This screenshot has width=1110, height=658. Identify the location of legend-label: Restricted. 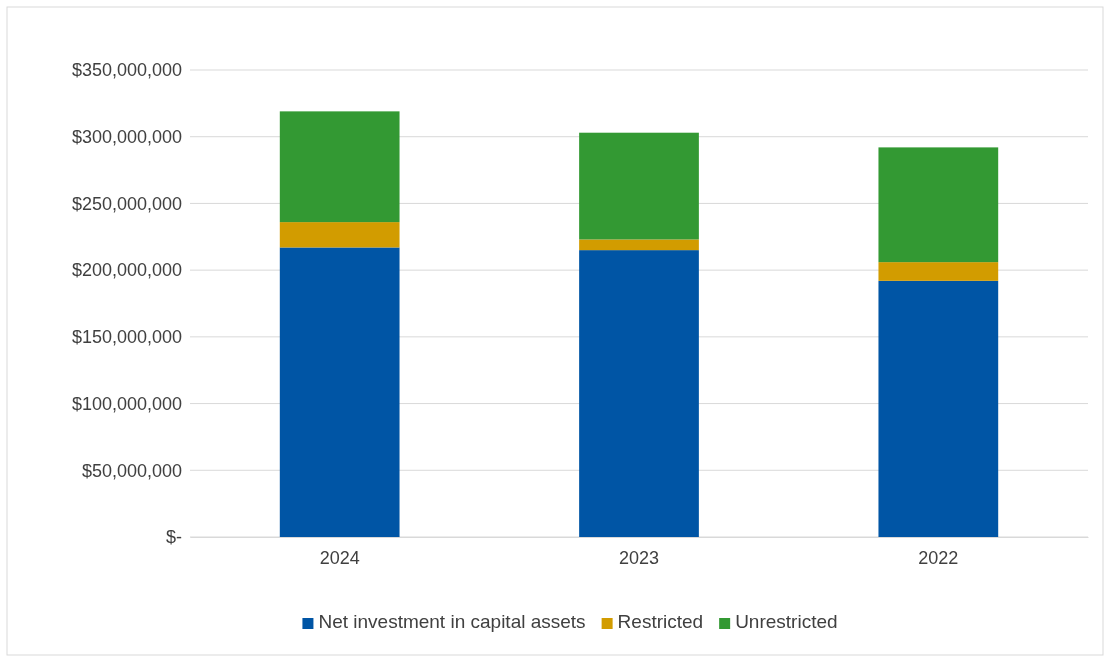
(660, 621).